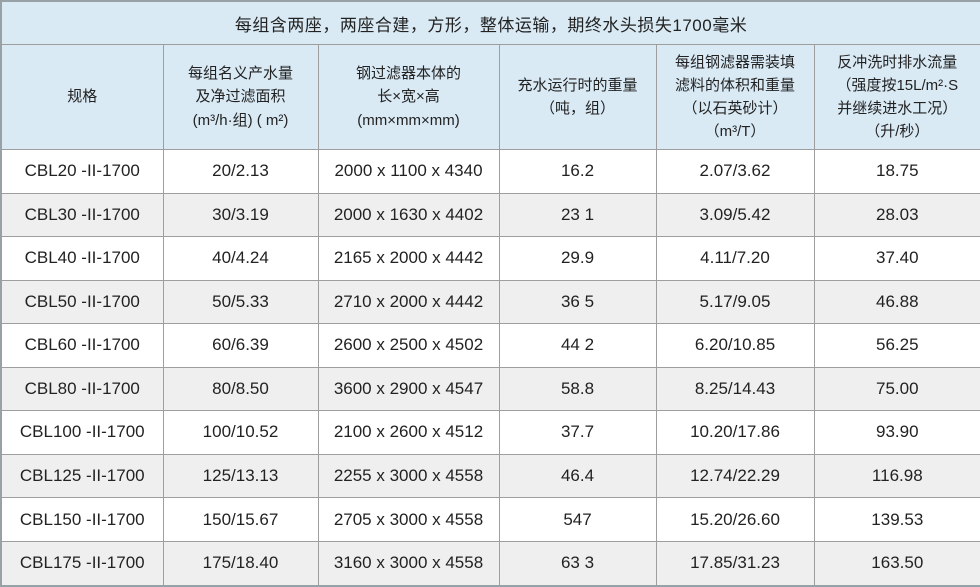 This screenshot has width=980, height=587. I want to click on spec-cell: CBL20 -II-1700, so click(82, 171).